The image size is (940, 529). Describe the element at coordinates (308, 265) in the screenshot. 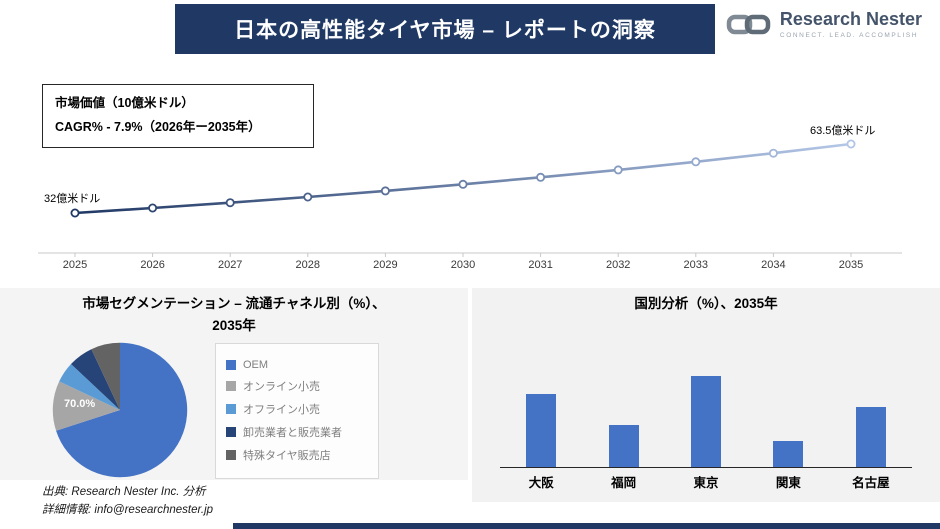

I see `svg-text: 2028` at that location.